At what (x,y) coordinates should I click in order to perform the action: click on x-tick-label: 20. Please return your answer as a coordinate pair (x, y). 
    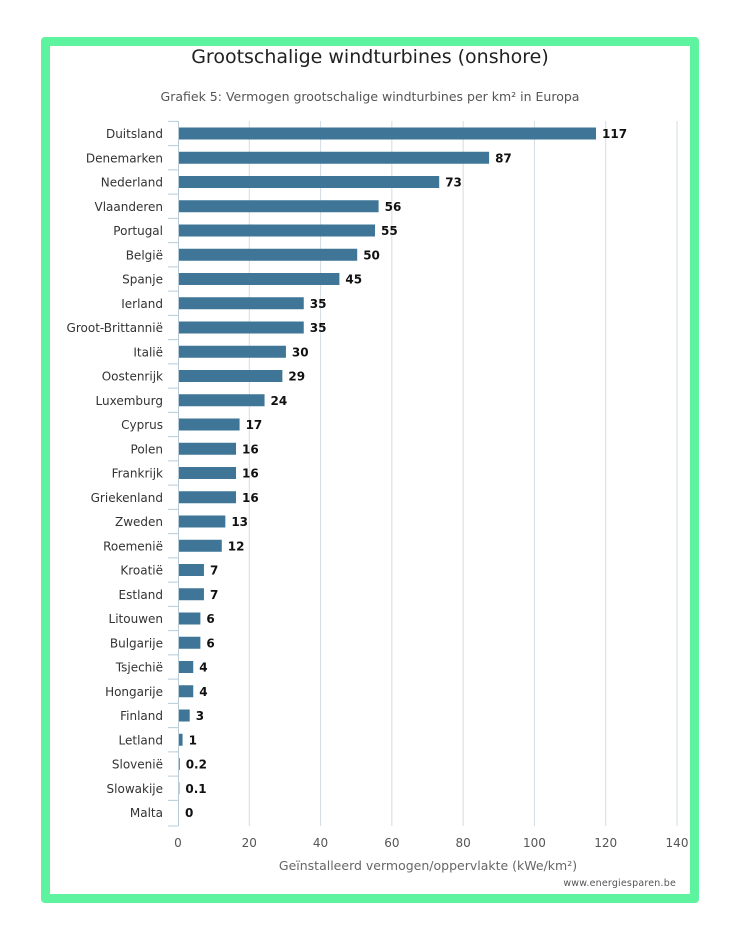
    Looking at the image, I should click on (249, 843).